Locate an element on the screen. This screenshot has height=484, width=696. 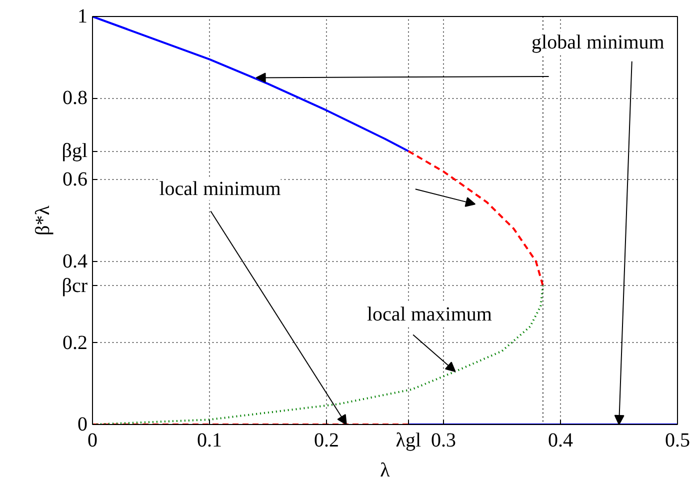
y-tick-label: 0.8 is located at coordinates (75, 98).